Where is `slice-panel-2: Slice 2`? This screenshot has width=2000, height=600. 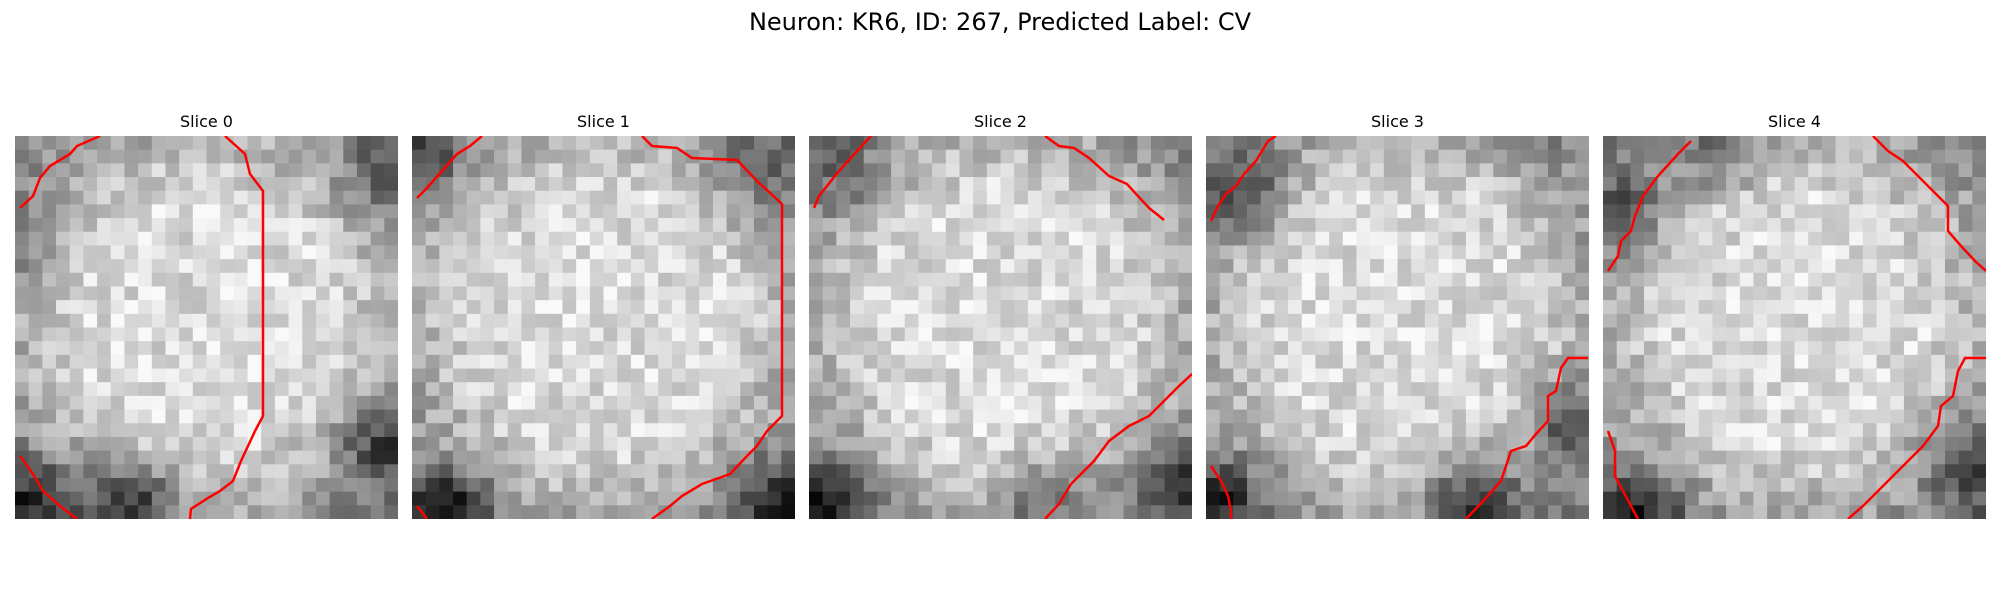
slice-panel-2: Slice 2 is located at coordinates (1000, 315).